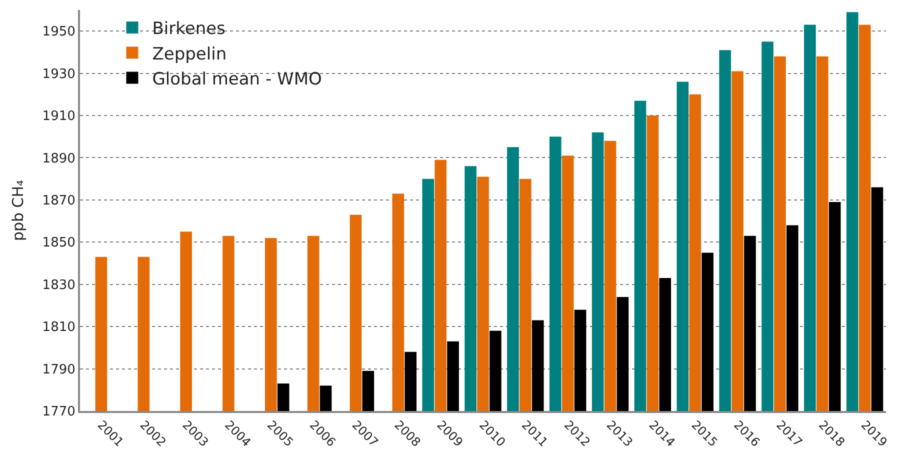 The width and height of the screenshot is (906, 466). I want to click on legend-label: Birkenes, so click(189, 29).